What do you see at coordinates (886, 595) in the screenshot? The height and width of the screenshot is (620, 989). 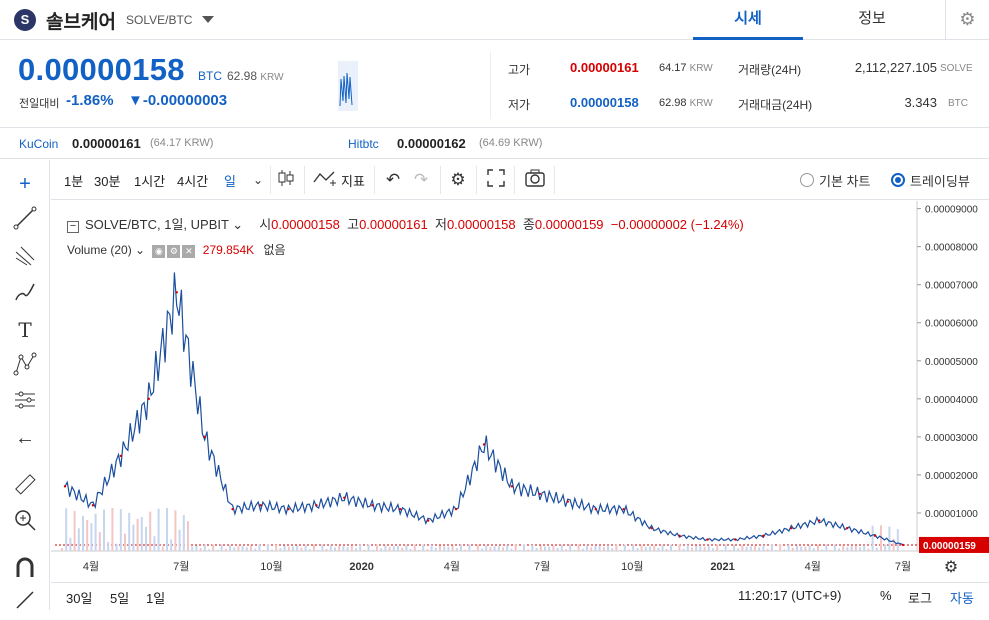 I see `percent-toggle: %` at bounding box center [886, 595].